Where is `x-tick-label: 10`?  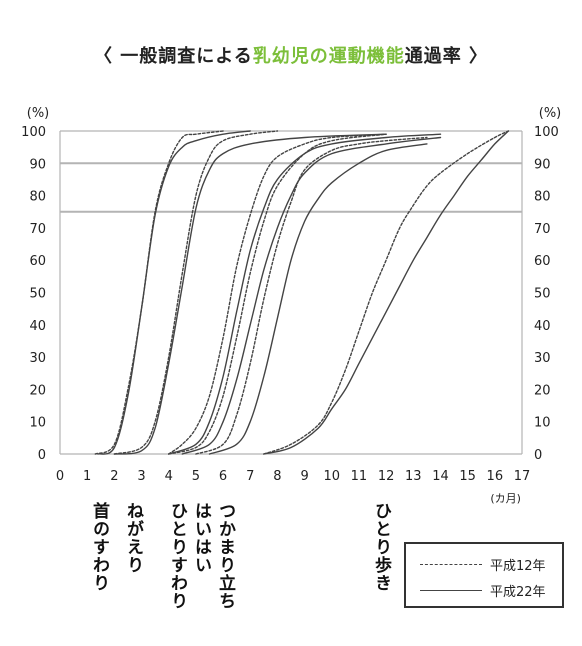
x-tick-label: 10 is located at coordinates (331, 476).